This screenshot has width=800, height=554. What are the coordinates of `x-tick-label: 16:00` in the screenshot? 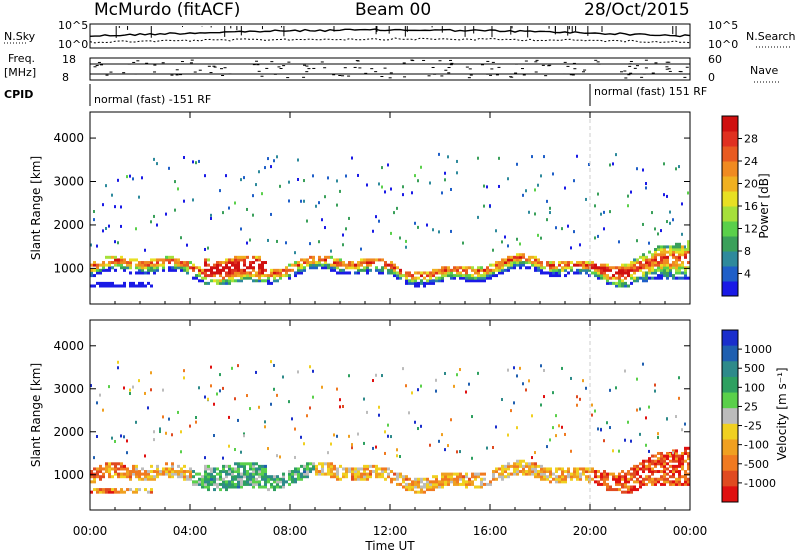 It's located at (490, 531).